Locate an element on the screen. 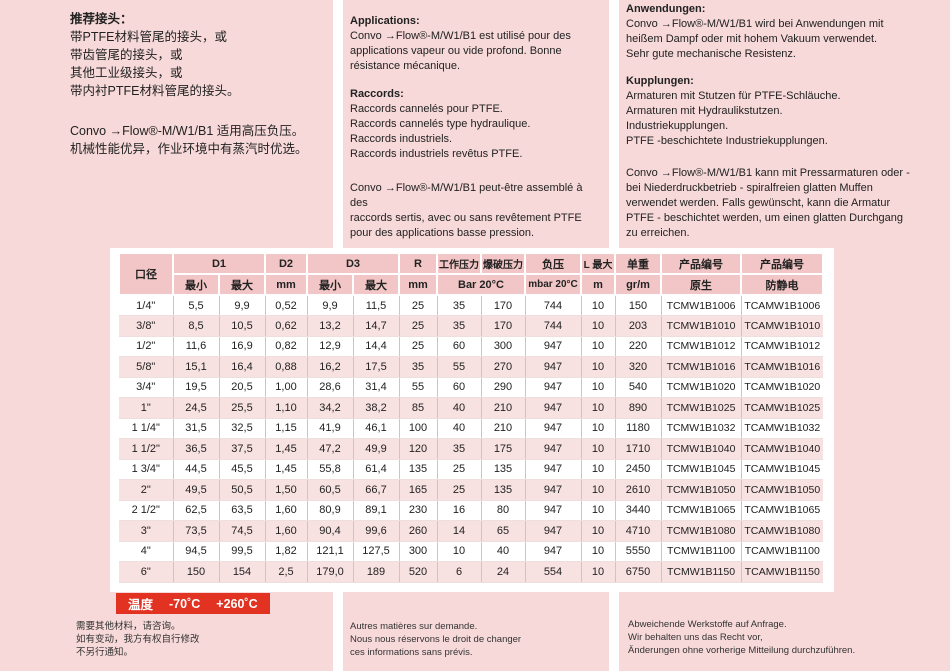 This screenshot has height=671, width=950. table-cell: 65 is located at coordinates (503, 531).